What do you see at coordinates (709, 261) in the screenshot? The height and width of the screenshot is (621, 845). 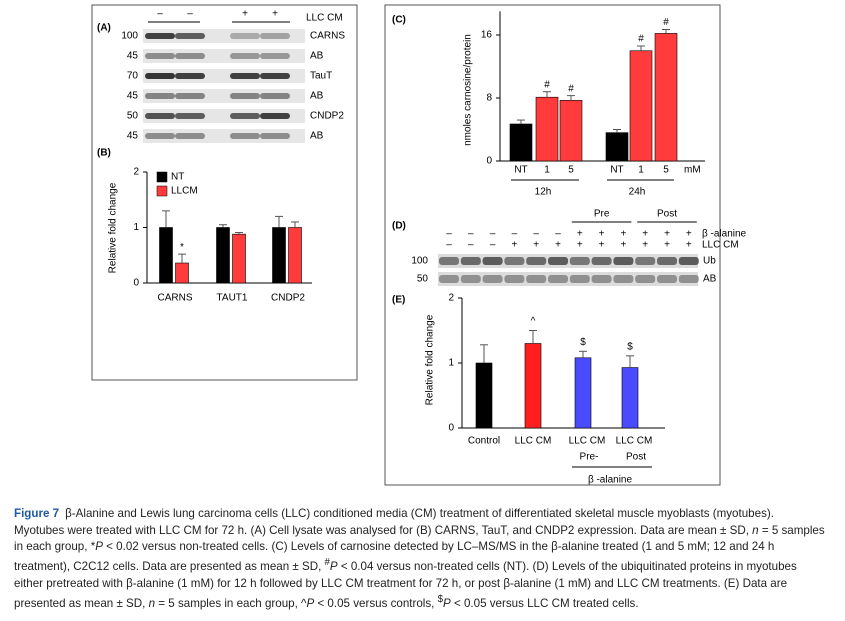 I see `protein-label: Ub` at bounding box center [709, 261].